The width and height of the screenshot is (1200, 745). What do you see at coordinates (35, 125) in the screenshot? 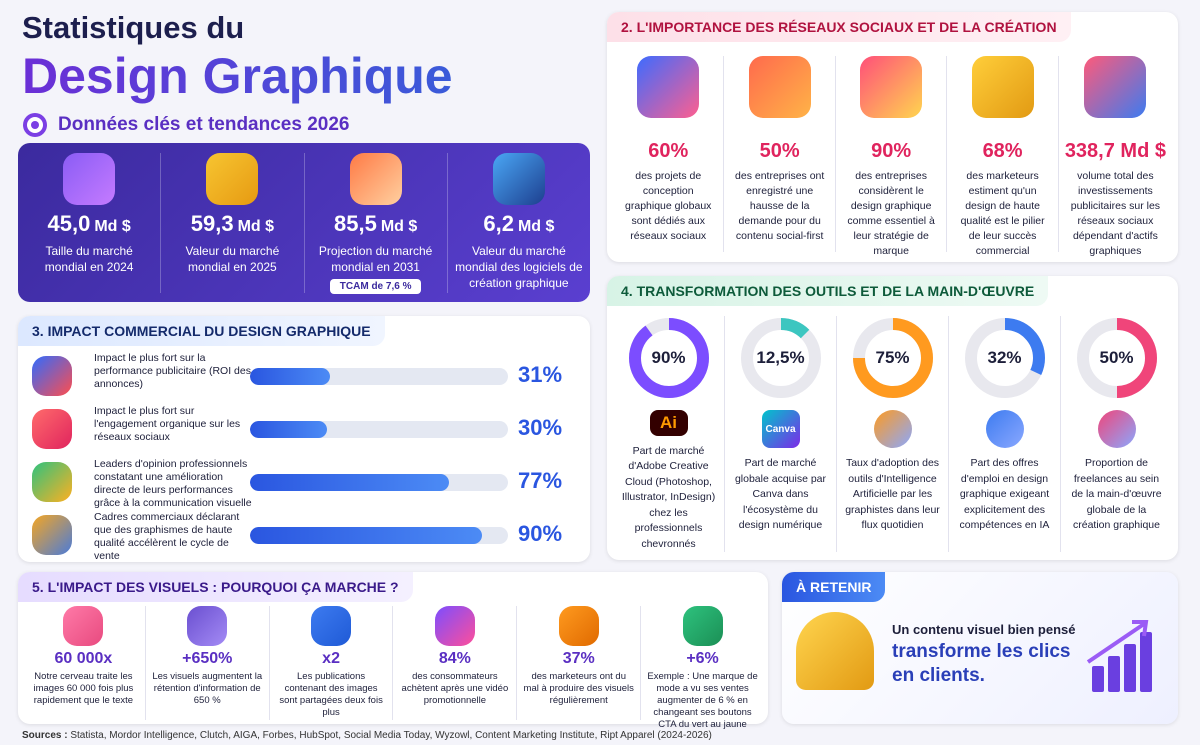
I see `target-icon` at bounding box center [35, 125].